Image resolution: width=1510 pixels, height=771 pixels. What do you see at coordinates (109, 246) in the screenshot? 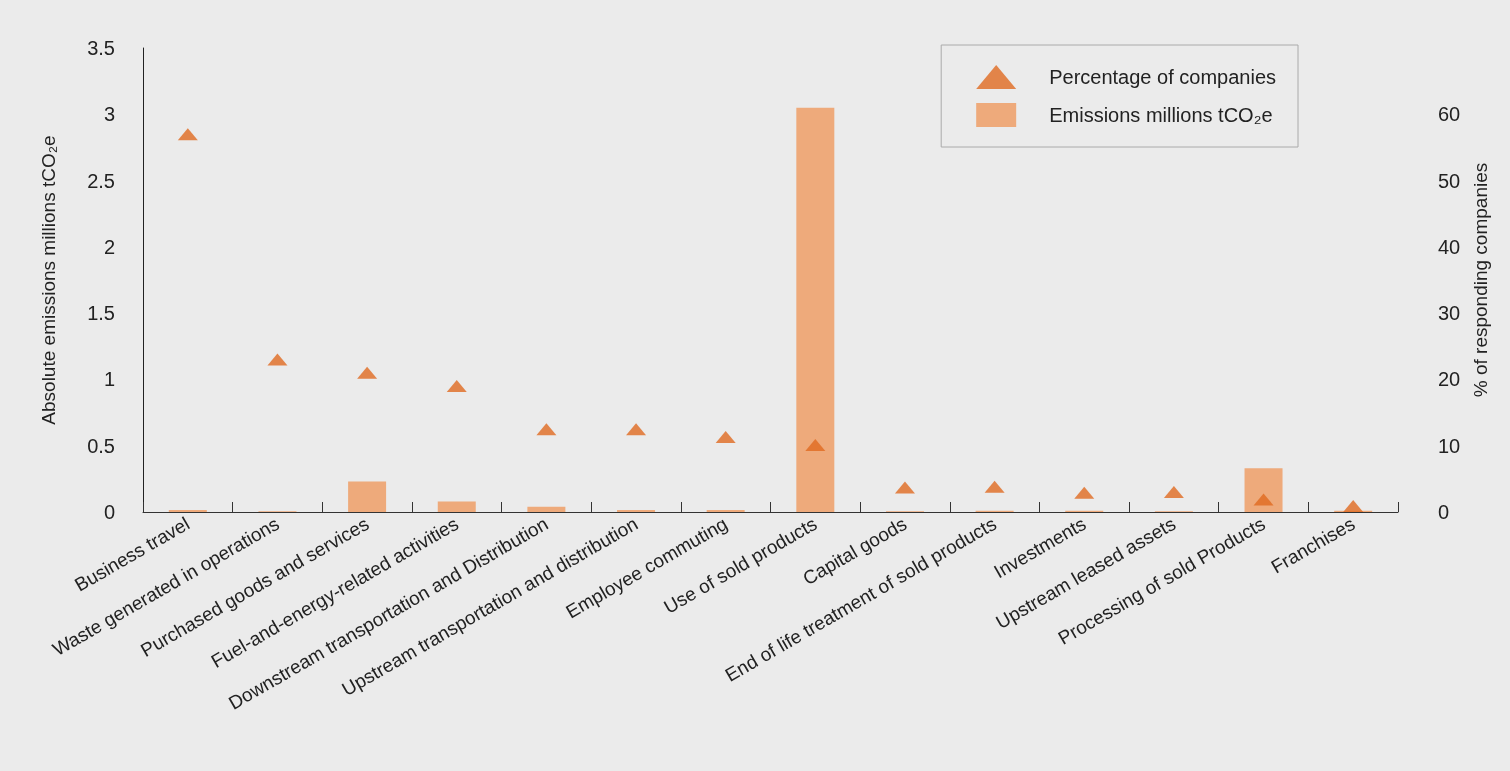
I see `y-tick-label: 2` at bounding box center [109, 246].